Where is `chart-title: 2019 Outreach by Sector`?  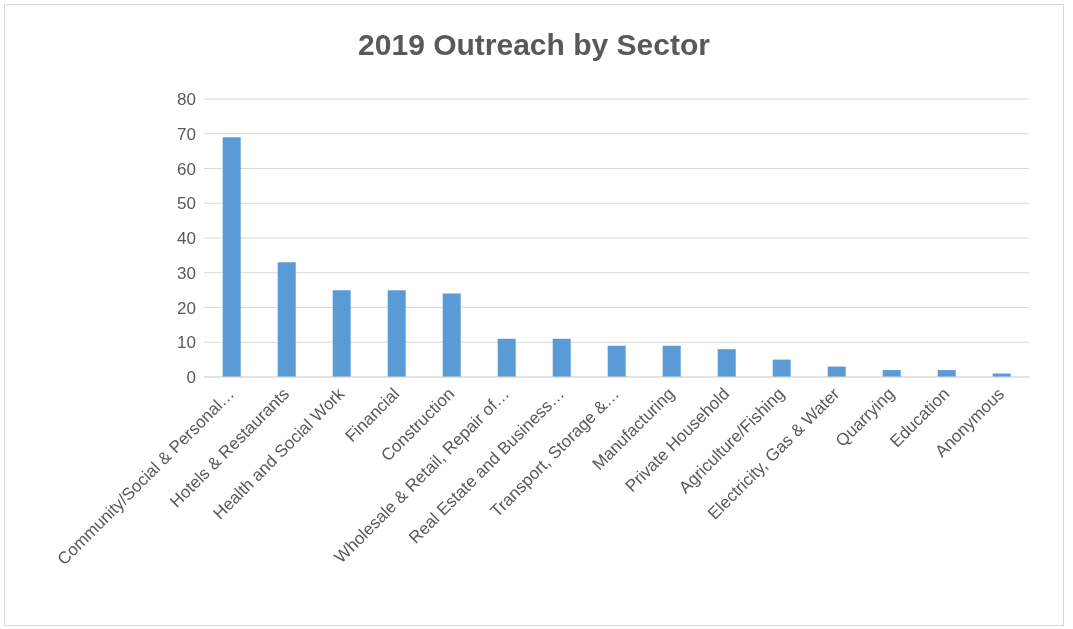
chart-title: 2019 Outreach by Sector is located at coordinates (534, 45).